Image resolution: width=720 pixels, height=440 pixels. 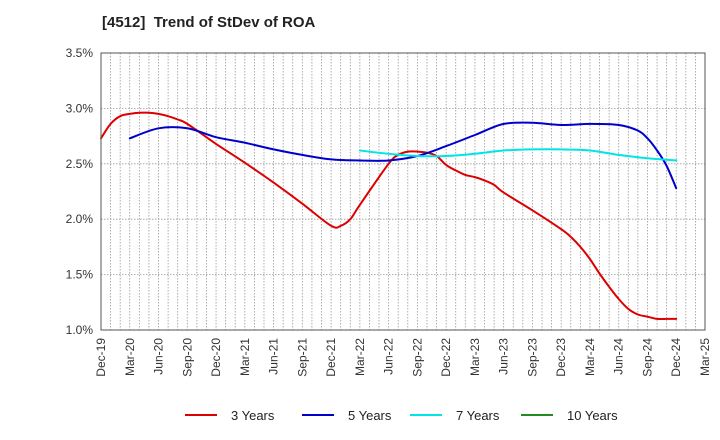 I want to click on x-tick-label: Sep-23, so click(x=532, y=357).